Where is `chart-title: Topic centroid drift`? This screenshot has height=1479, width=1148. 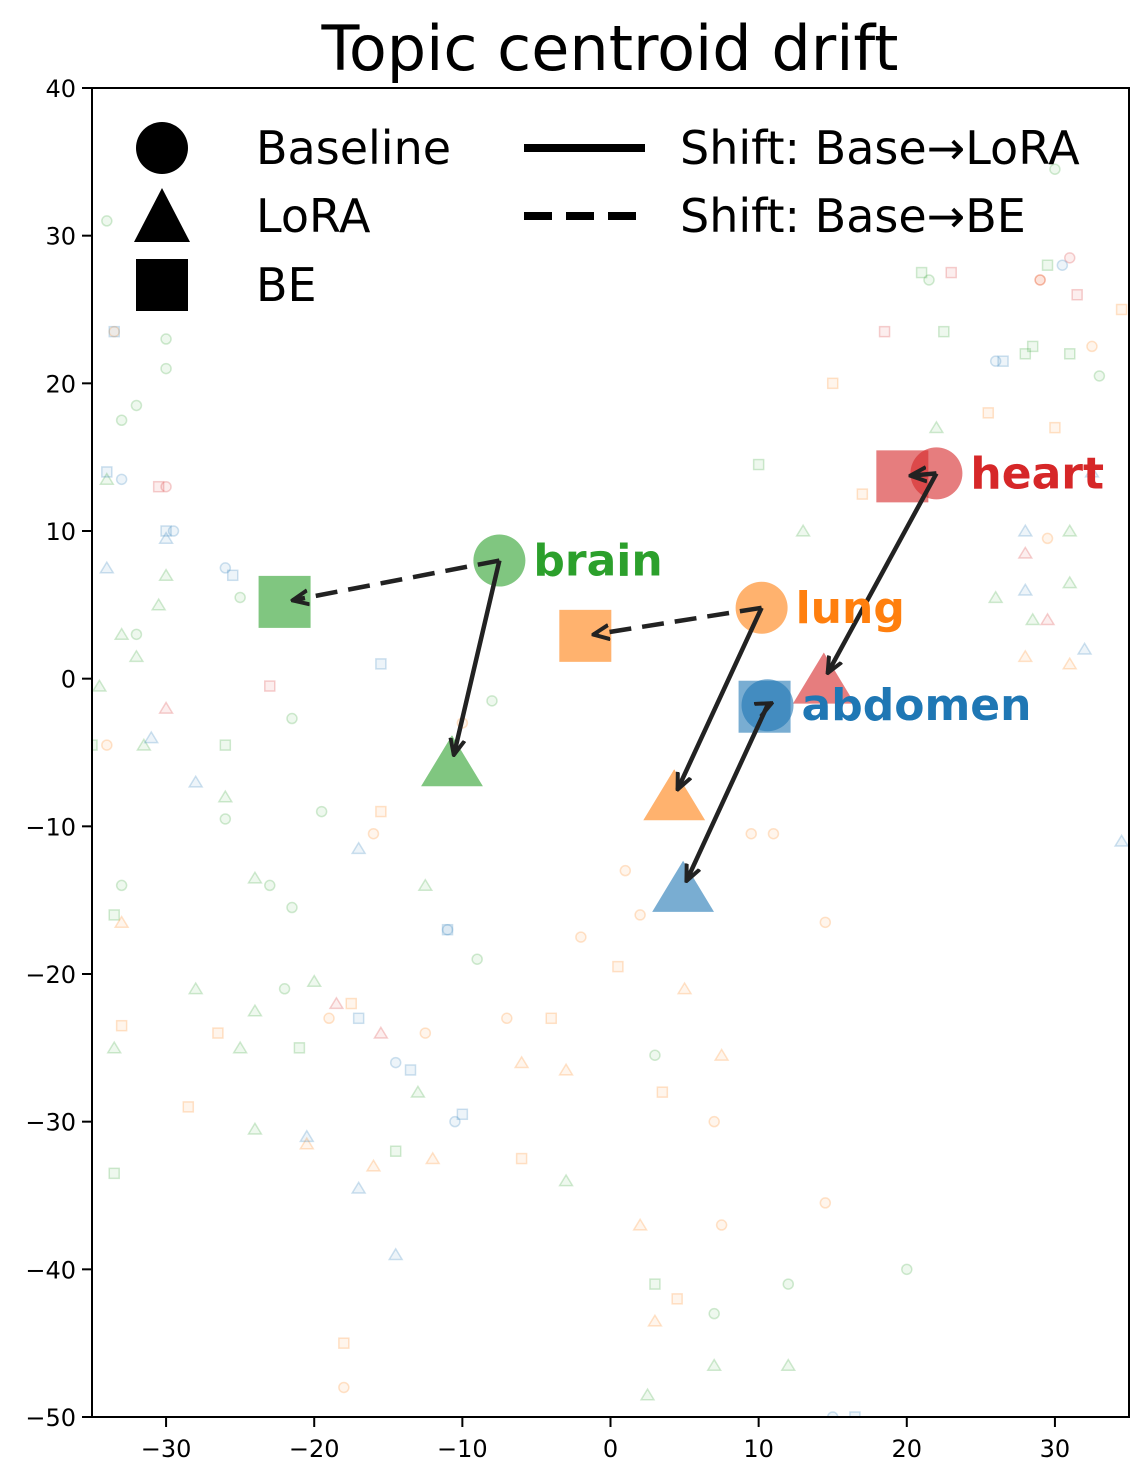 chart-title: Topic centroid drift is located at coordinates (610, 48).